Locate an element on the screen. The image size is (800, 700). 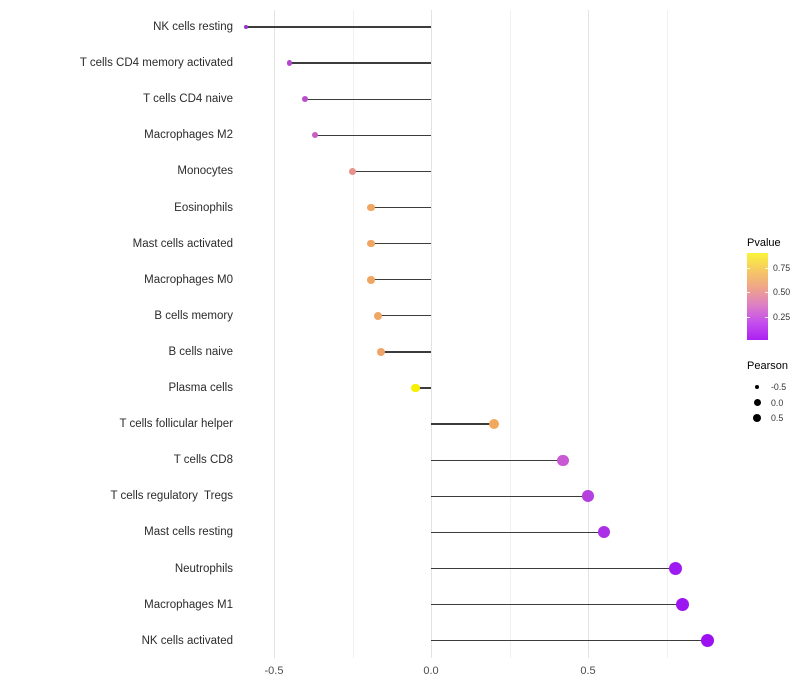
y-axis-label: T cells follicular helper is located at coordinates (176, 424).